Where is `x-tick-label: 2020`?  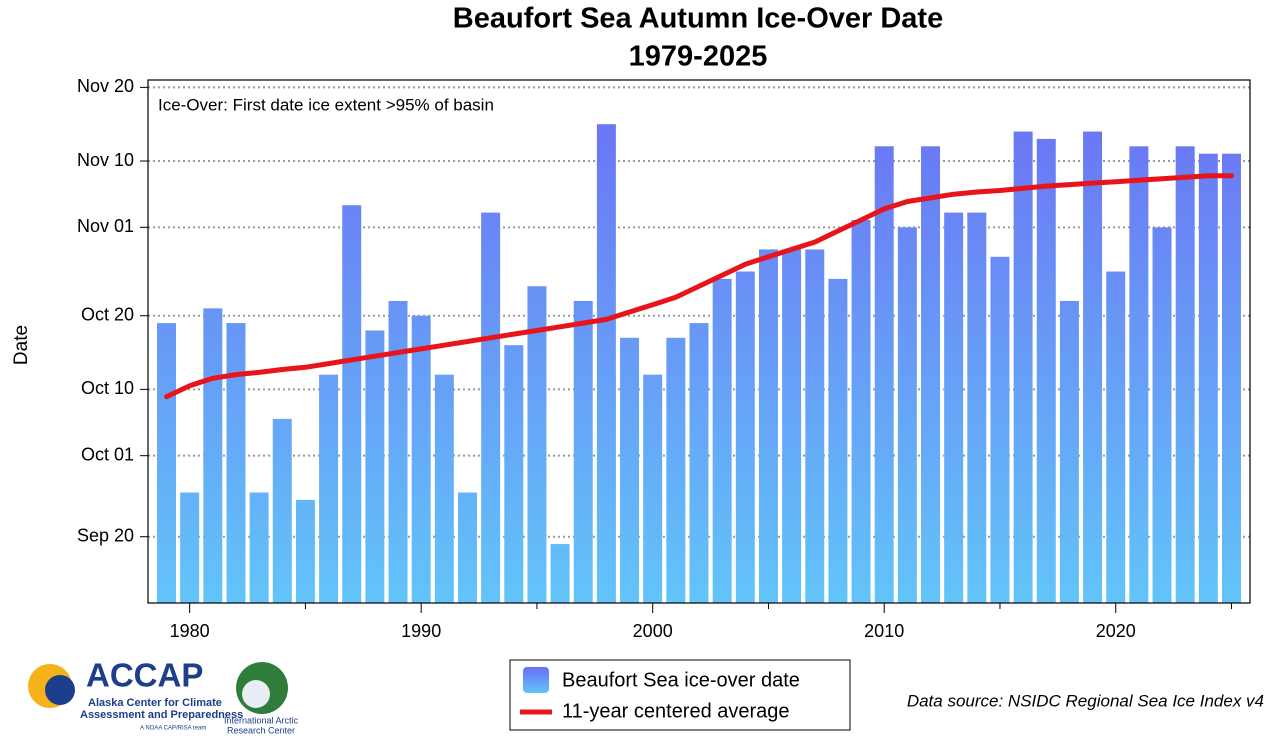
x-tick-label: 2020 is located at coordinates (1116, 631).